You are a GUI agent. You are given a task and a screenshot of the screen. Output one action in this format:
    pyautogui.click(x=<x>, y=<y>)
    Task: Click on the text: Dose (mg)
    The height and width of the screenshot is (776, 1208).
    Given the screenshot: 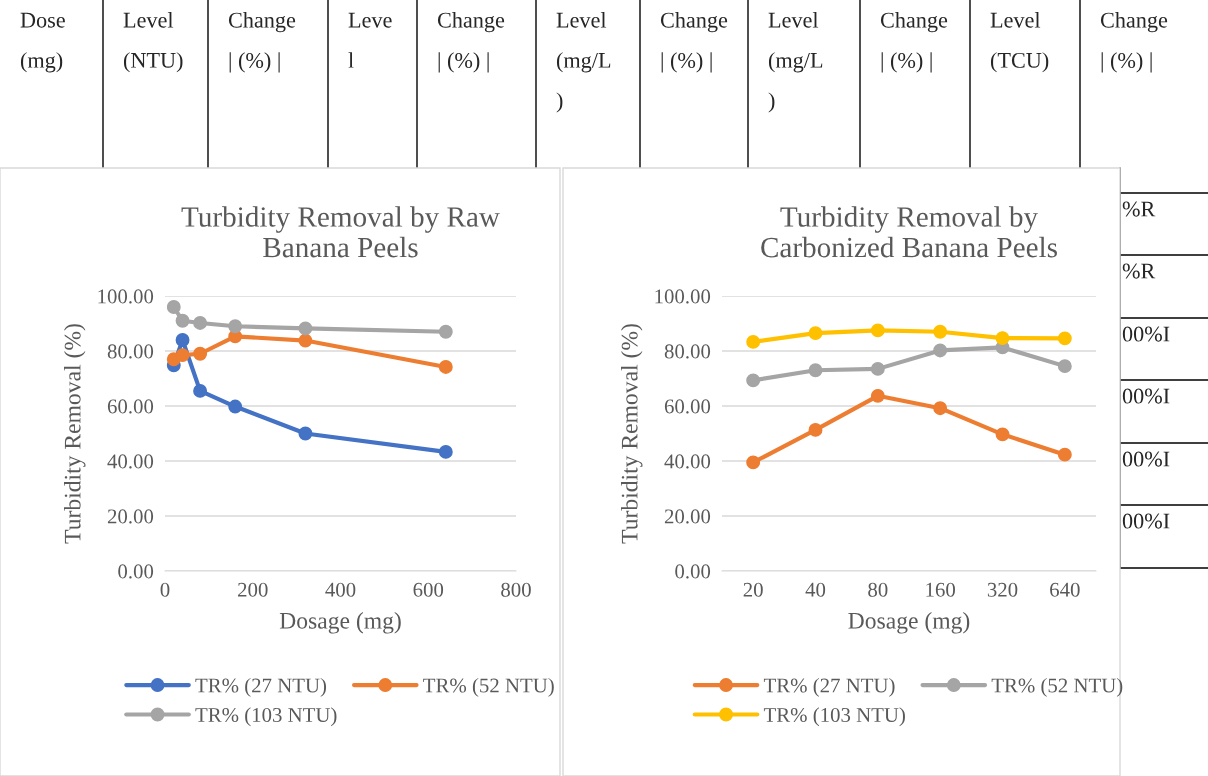 What is the action you would take?
    pyautogui.click(x=42, y=42)
    